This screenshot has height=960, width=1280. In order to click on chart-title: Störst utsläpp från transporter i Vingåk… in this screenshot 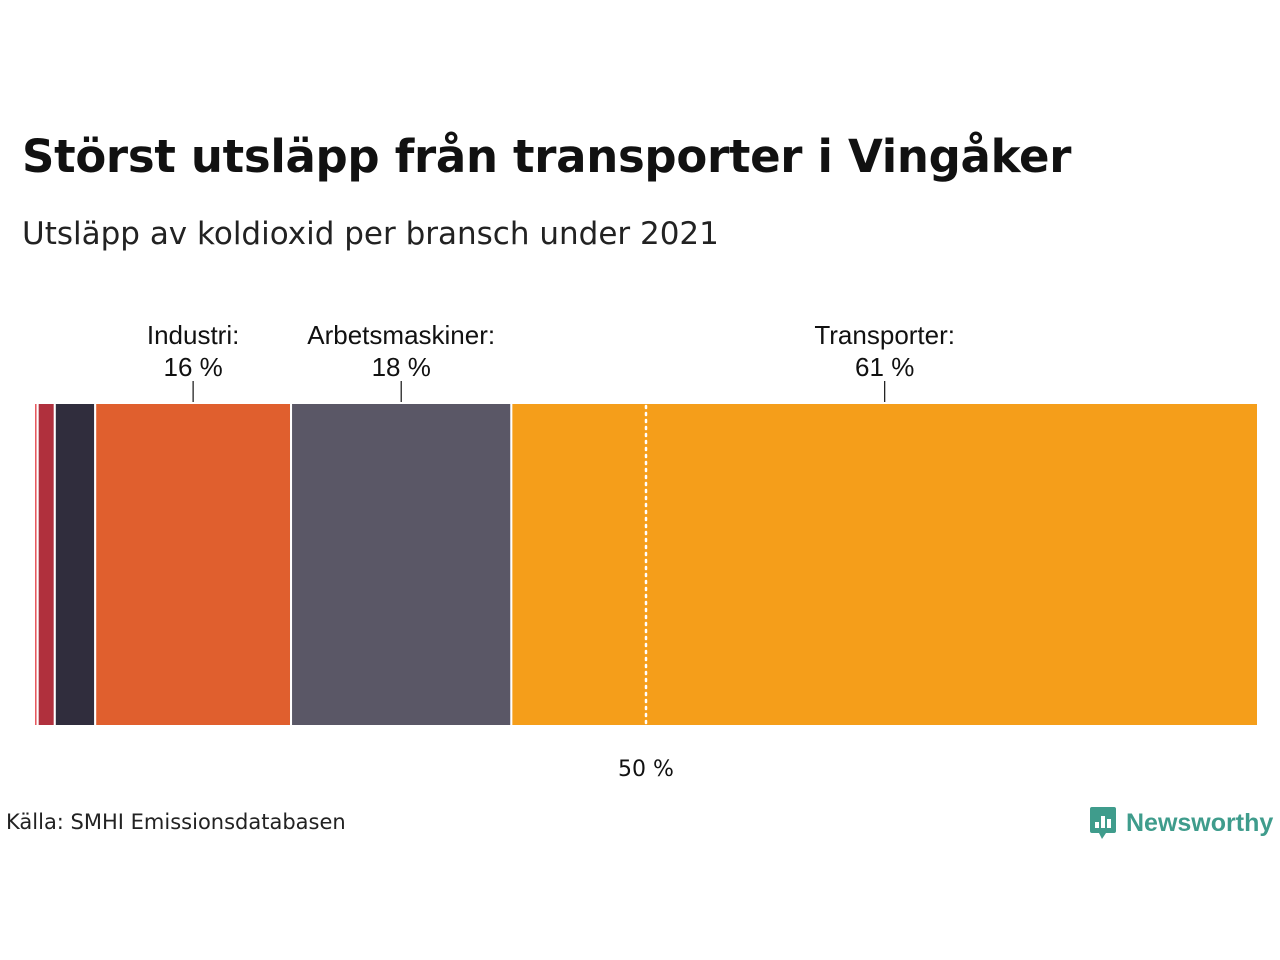, I will do `click(547, 156)`.